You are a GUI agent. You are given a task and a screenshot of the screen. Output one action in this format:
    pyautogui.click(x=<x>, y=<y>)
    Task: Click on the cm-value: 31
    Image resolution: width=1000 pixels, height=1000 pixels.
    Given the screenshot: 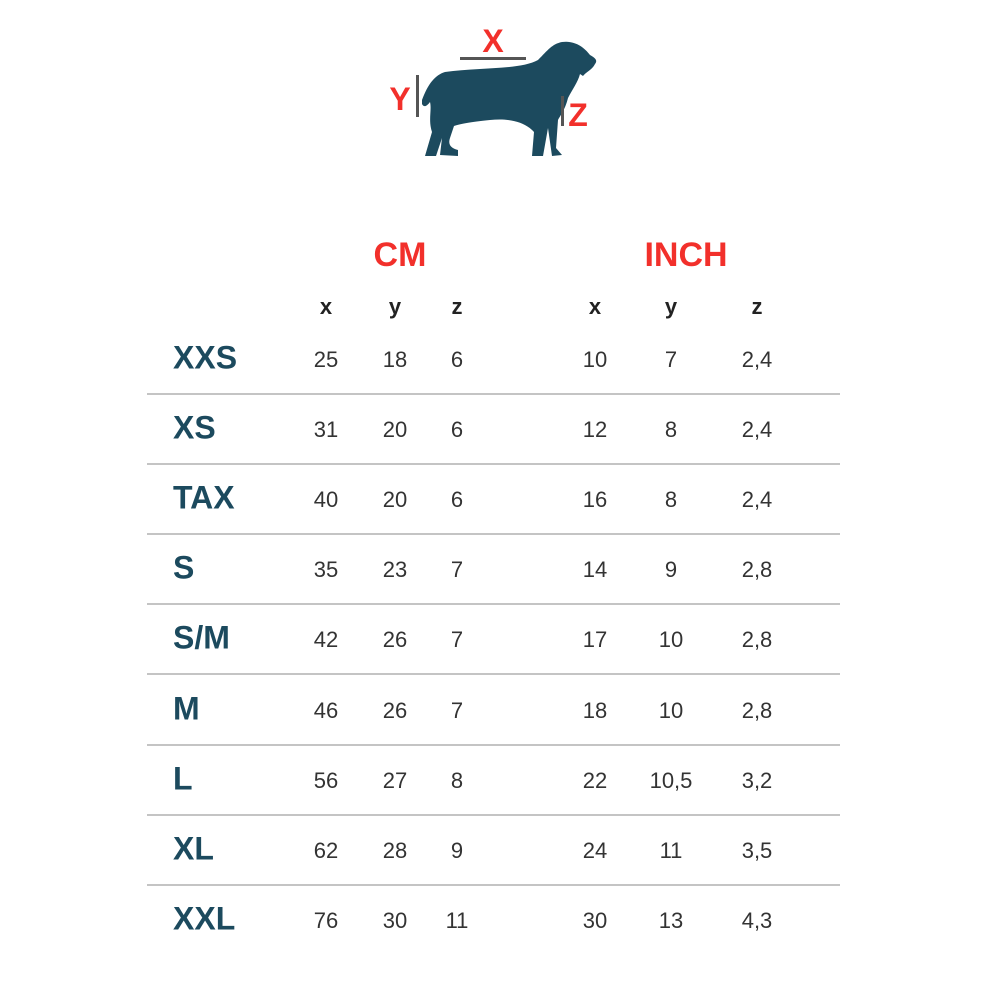 What is the action you would take?
    pyautogui.click(x=326, y=430)
    